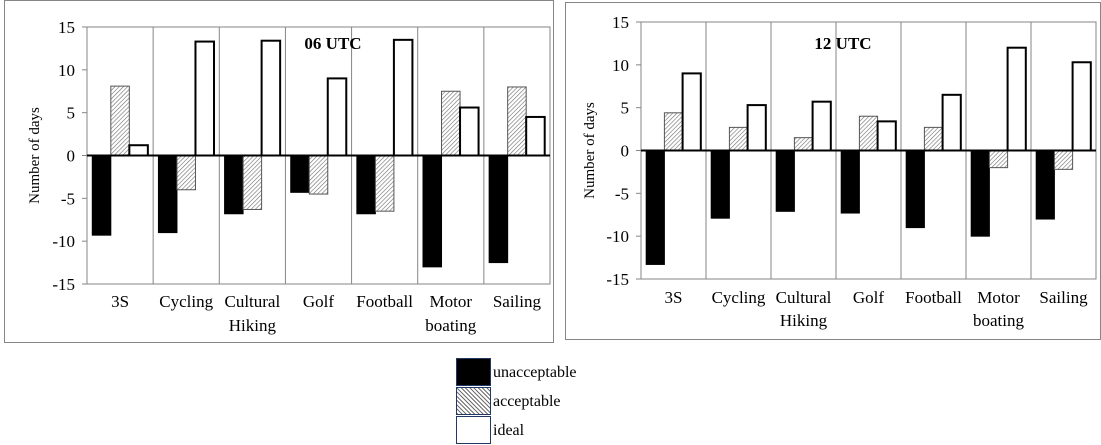 This screenshot has width=1101, height=445. I want to click on legend-item-unacceptable: unacceptable, so click(531, 372).